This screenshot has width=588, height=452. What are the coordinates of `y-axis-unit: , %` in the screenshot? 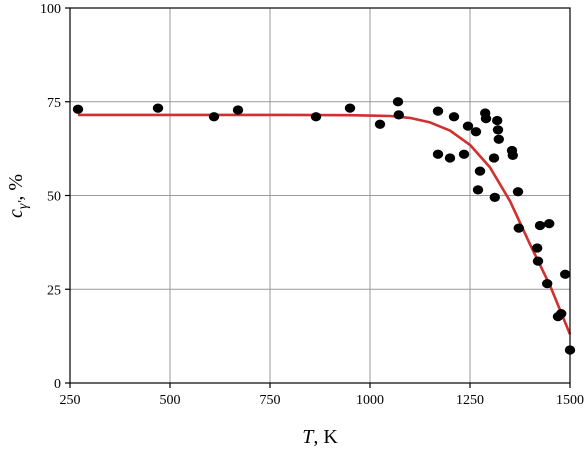 It's located at (16, 187).